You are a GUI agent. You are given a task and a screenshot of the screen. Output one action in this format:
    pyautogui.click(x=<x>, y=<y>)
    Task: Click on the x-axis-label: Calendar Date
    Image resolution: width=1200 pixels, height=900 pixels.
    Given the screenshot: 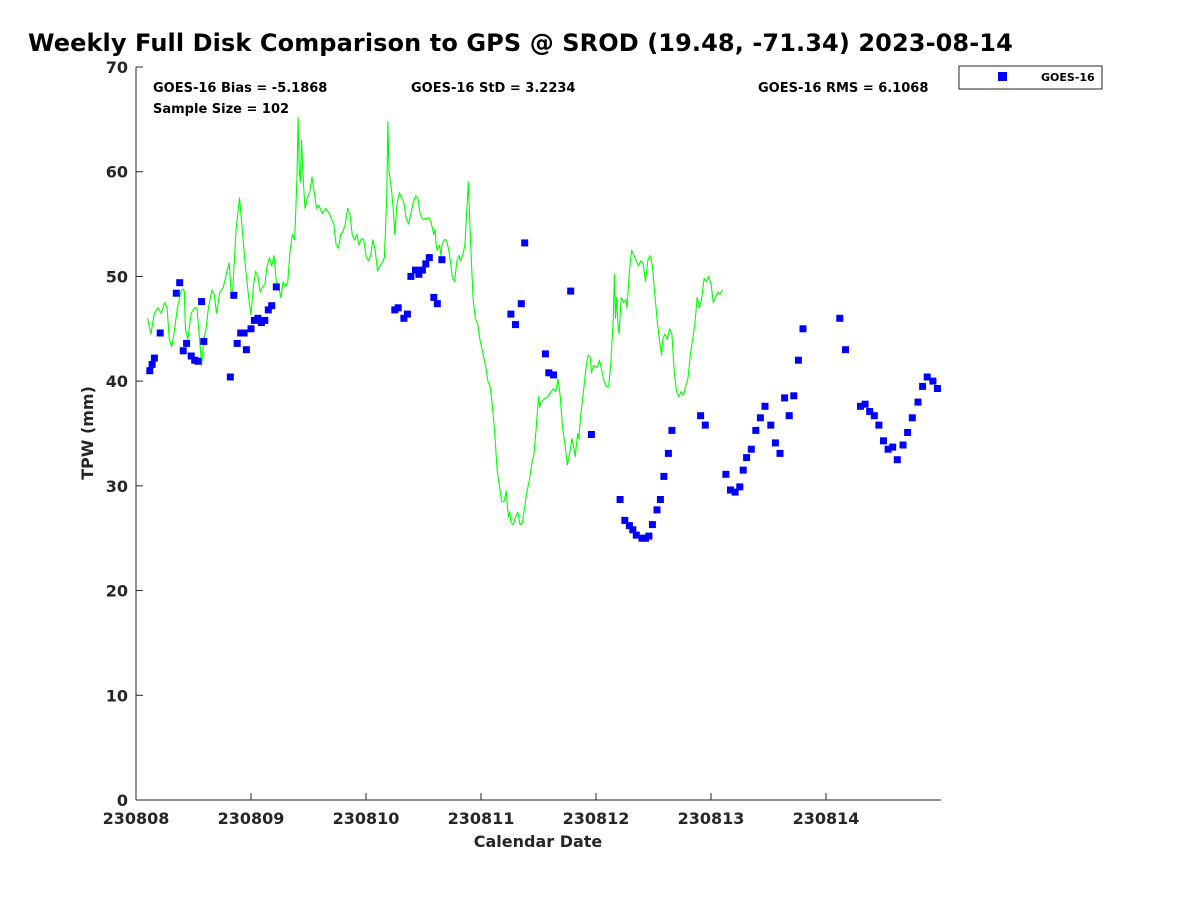 What is the action you would take?
    pyautogui.click(x=538, y=841)
    